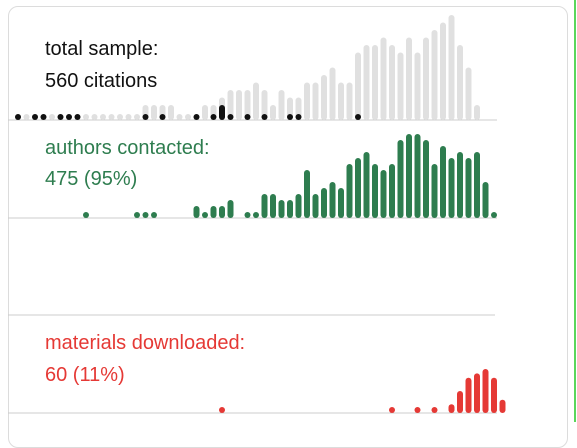 This screenshot has width=577, height=448. Describe the element at coordinates (101, 81) in the screenshot. I see `total-sample-value: 560 citations` at that location.